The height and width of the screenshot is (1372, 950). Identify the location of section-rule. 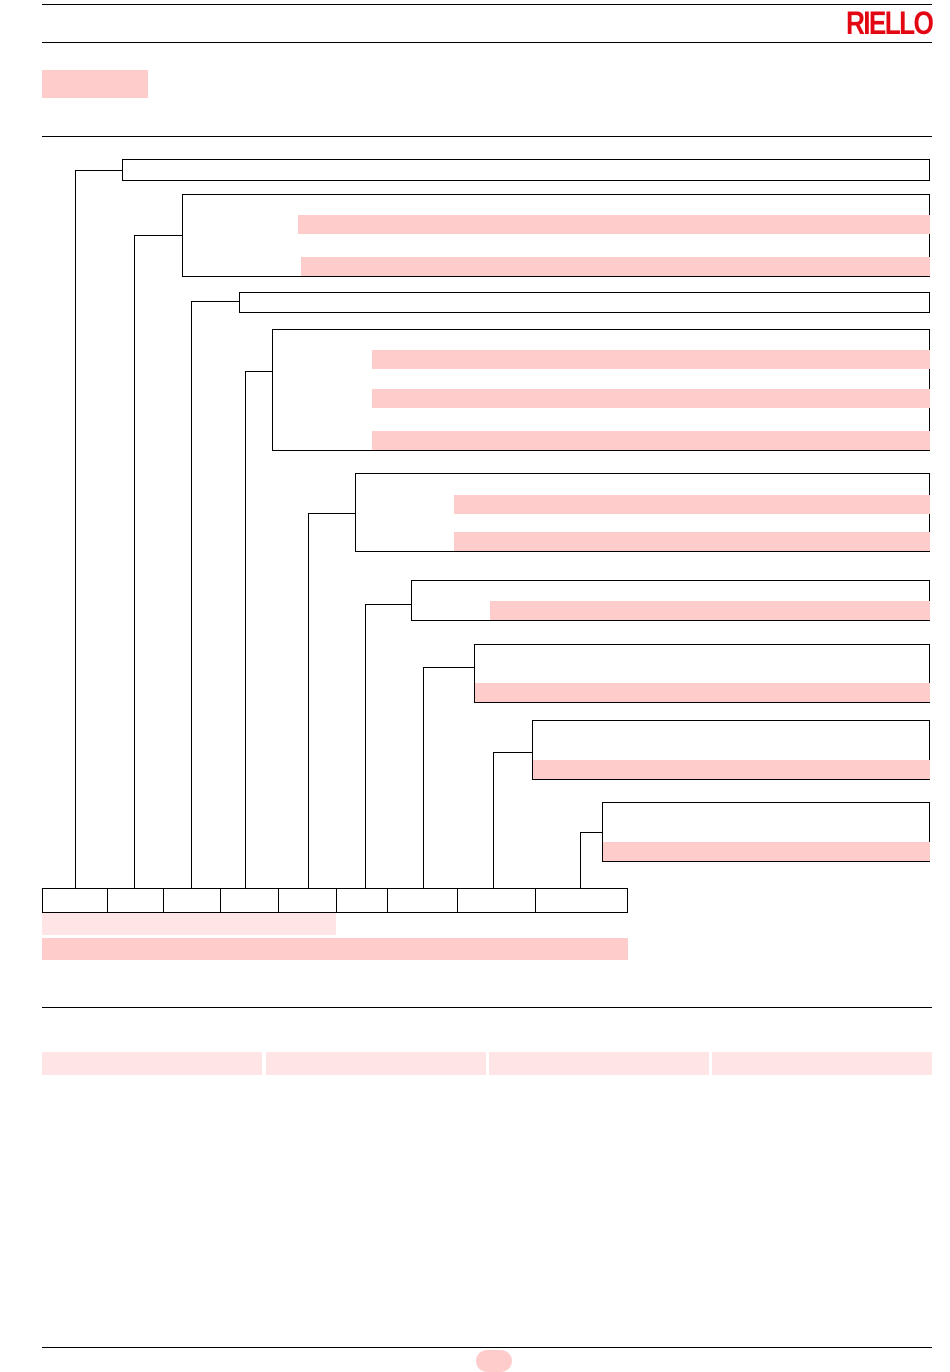
(487, 136).